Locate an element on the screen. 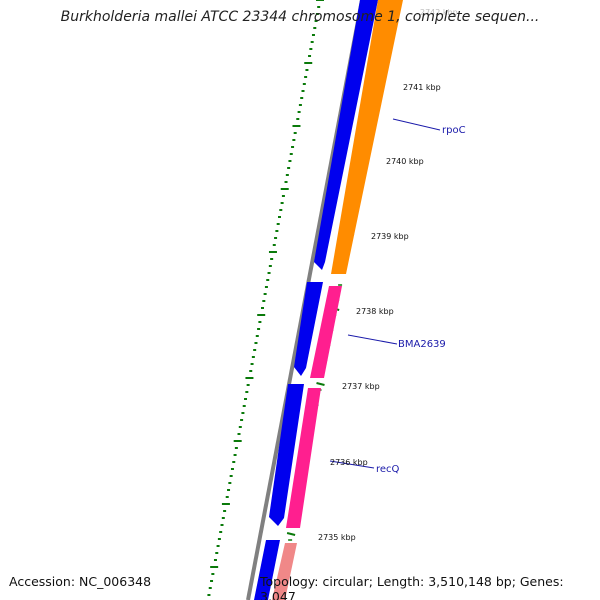 The width and height of the screenshot is (600, 600). ruler-label: 2741 kbp is located at coordinates (422, 87).